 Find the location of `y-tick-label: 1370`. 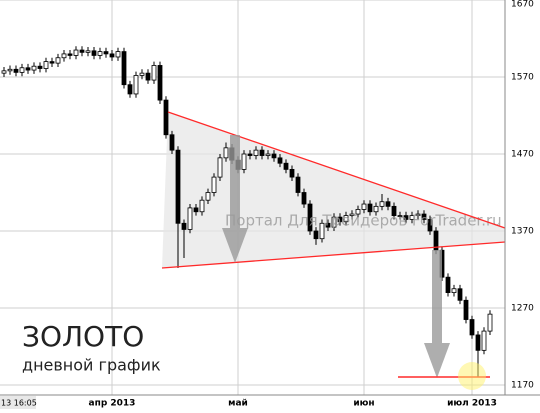

y-tick-label: 1370 is located at coordinates (522, 231).